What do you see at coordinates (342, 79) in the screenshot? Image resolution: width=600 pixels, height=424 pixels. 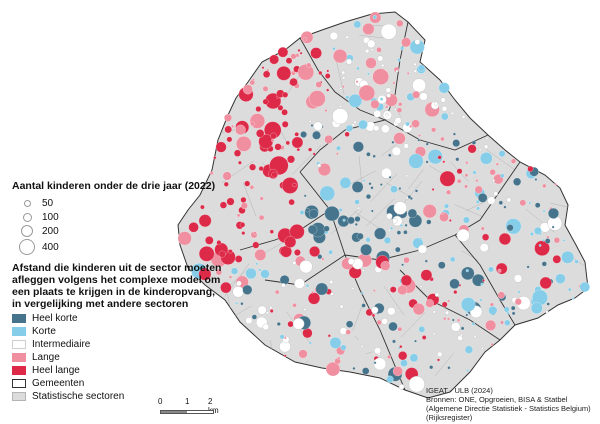 I see `municipality-line` at bounding box center [342, 79].